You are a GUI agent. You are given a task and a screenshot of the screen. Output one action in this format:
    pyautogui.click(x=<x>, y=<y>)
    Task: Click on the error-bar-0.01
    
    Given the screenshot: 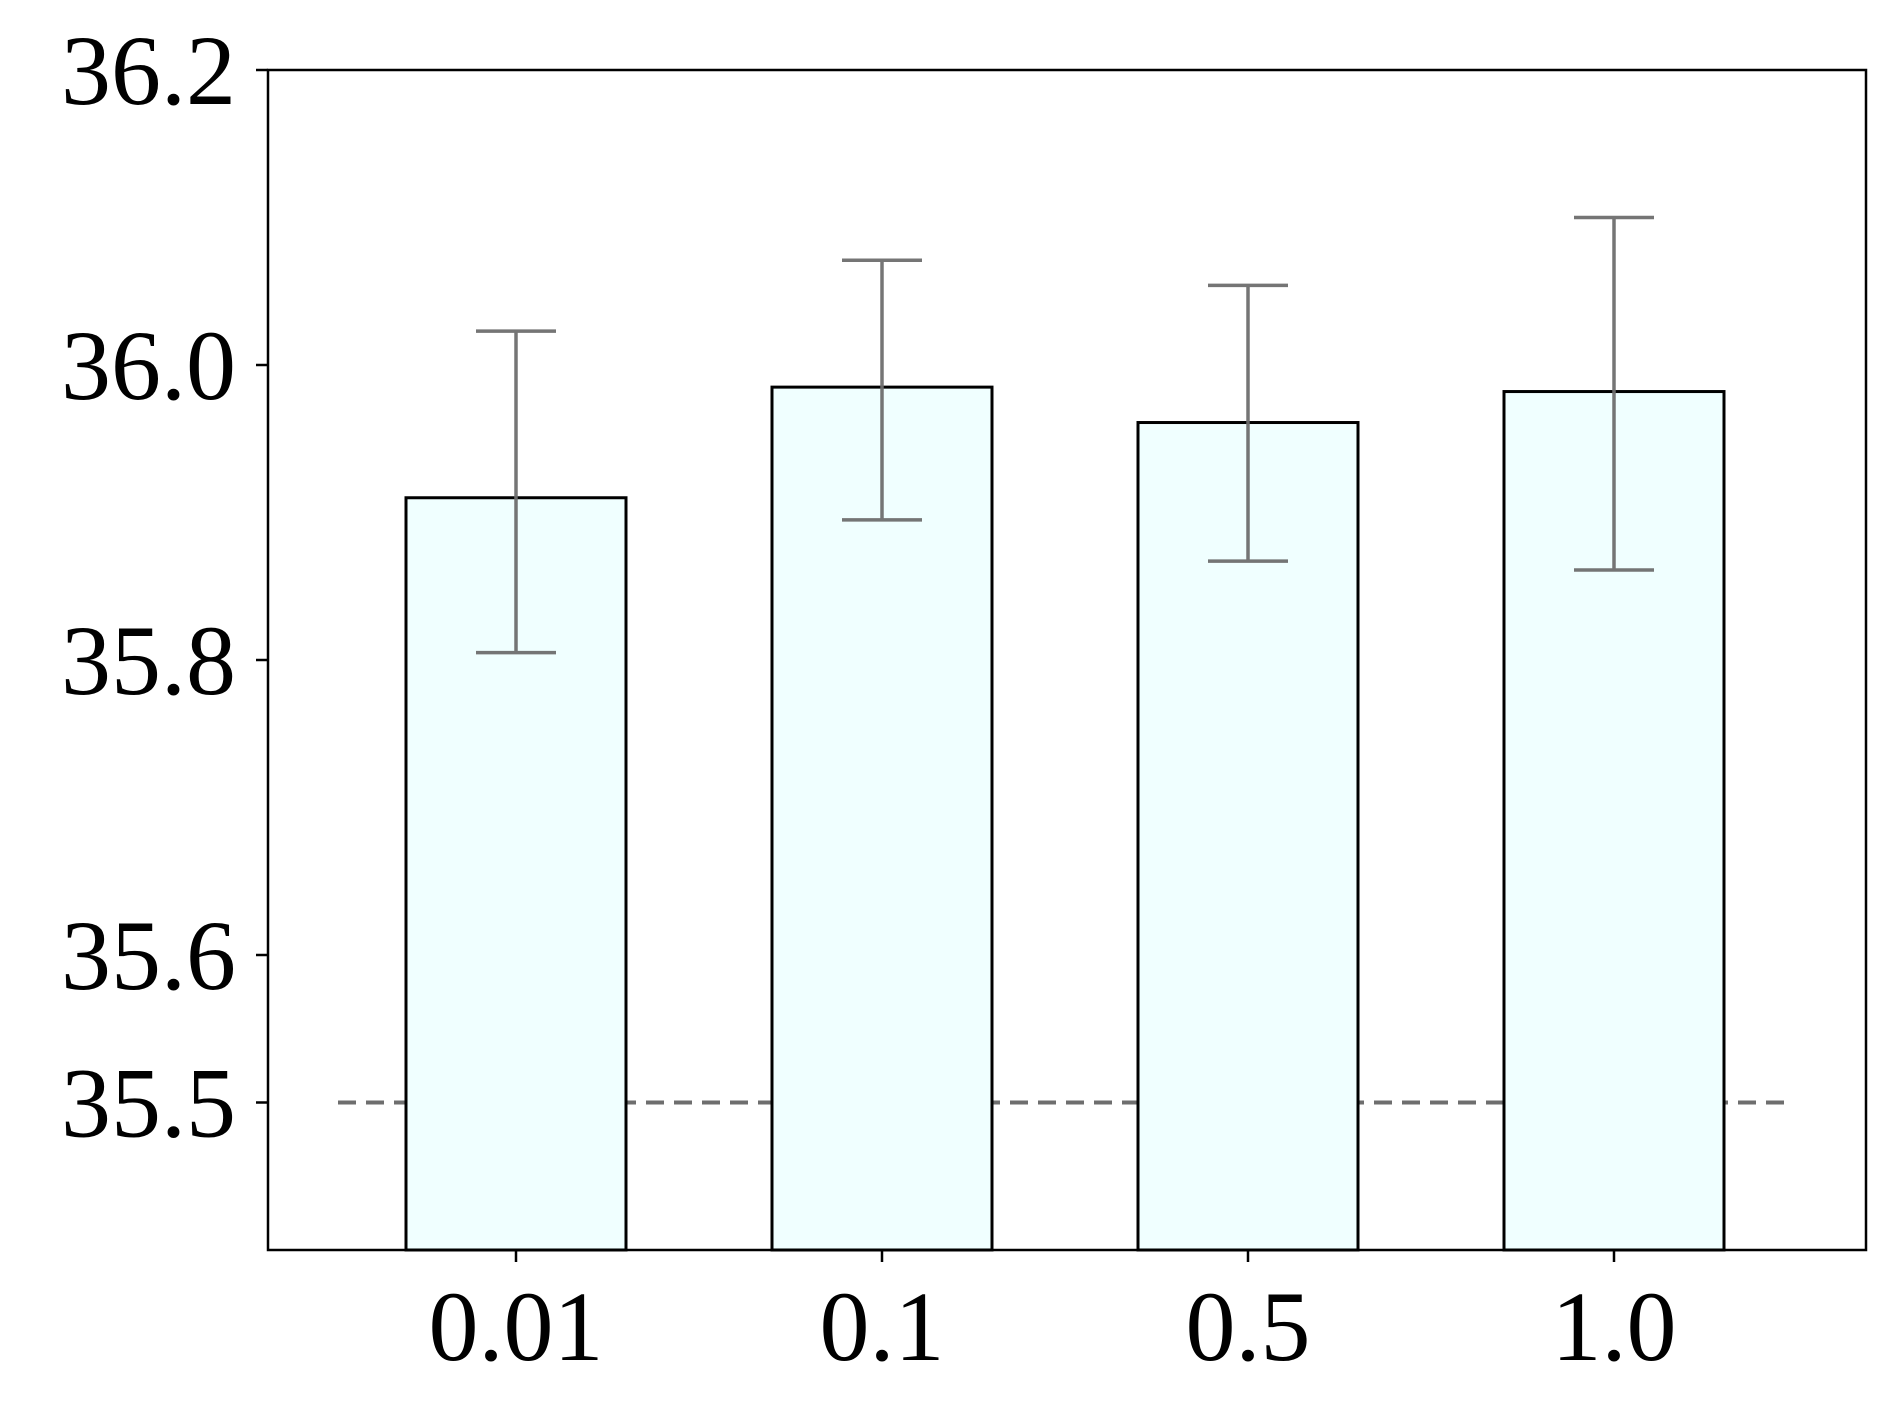 What is the action you would take?
    pyautogui.click(x=516, y=492)
    